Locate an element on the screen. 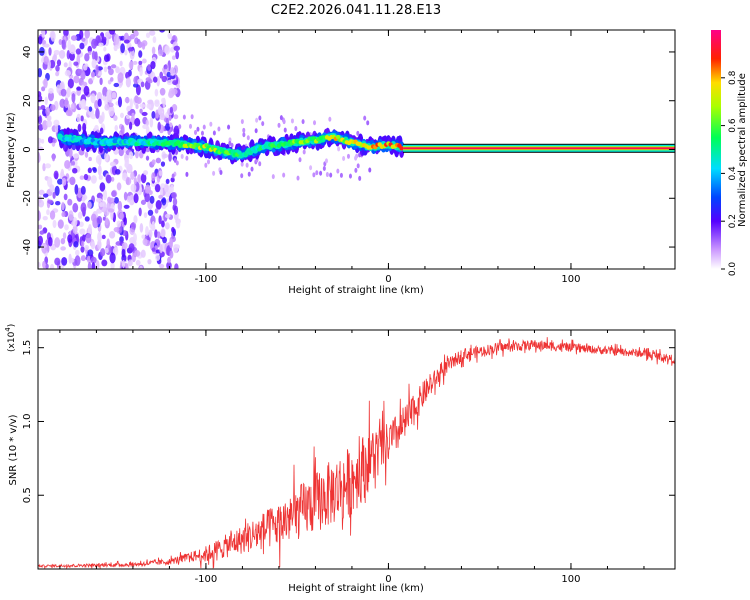  y-tick-label: 0 is located at coordinates (27, 149).